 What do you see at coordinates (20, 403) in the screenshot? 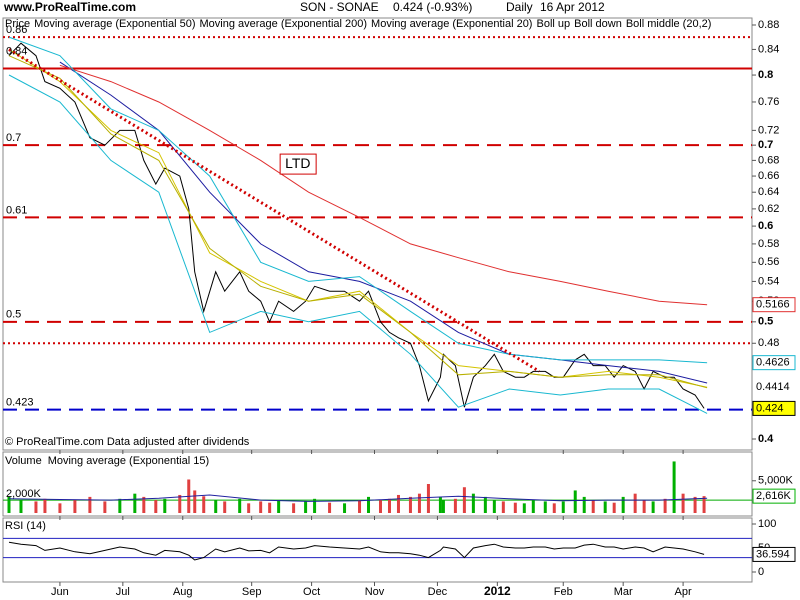
I see `level-label: 0.423` at bounding box center [20, 403].